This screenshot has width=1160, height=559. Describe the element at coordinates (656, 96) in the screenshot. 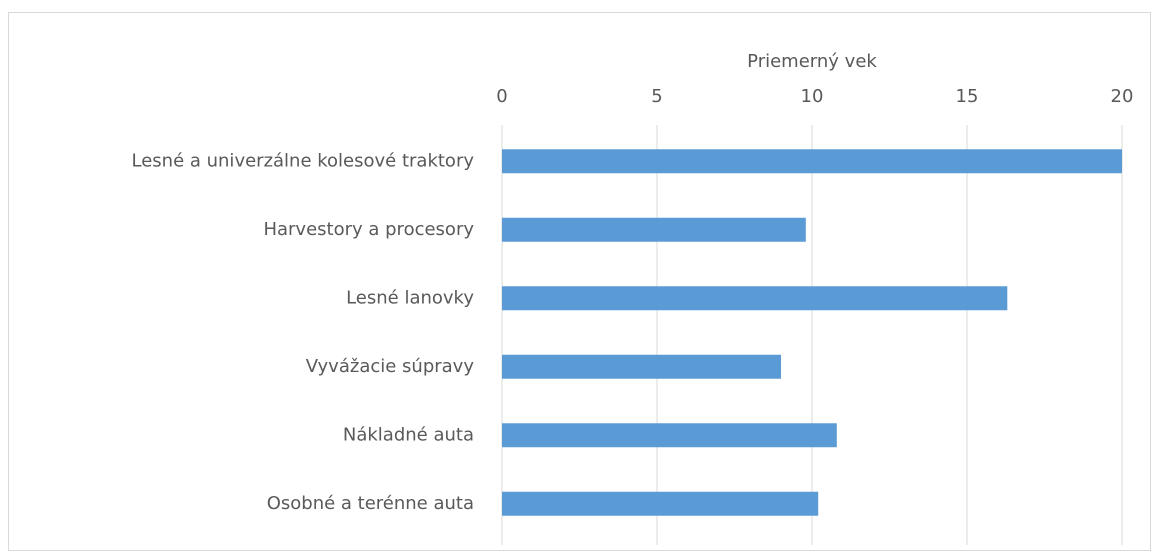

I see `x-tick-label: 5` at that location.